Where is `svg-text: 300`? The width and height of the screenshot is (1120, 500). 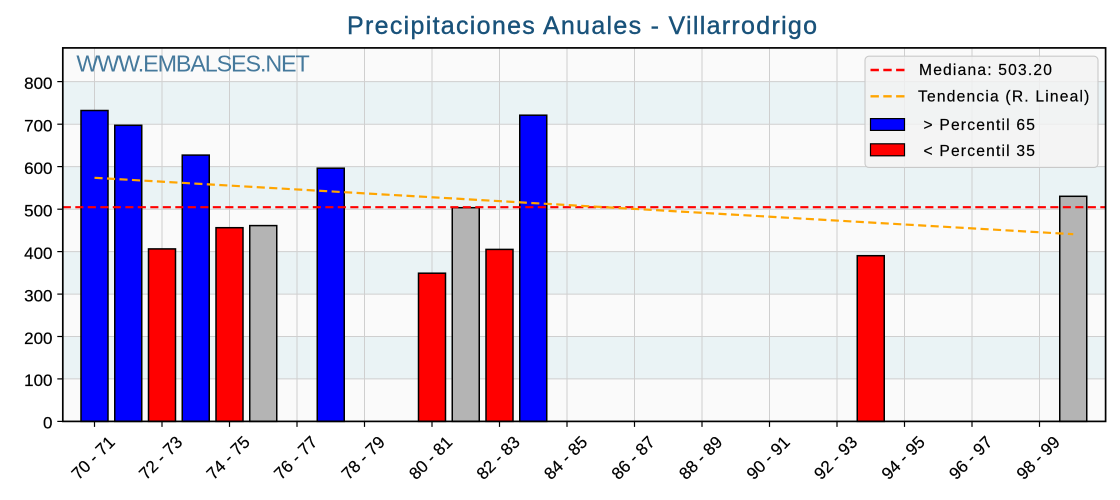 svg-text: 300 is located at coordinates (38, 295).